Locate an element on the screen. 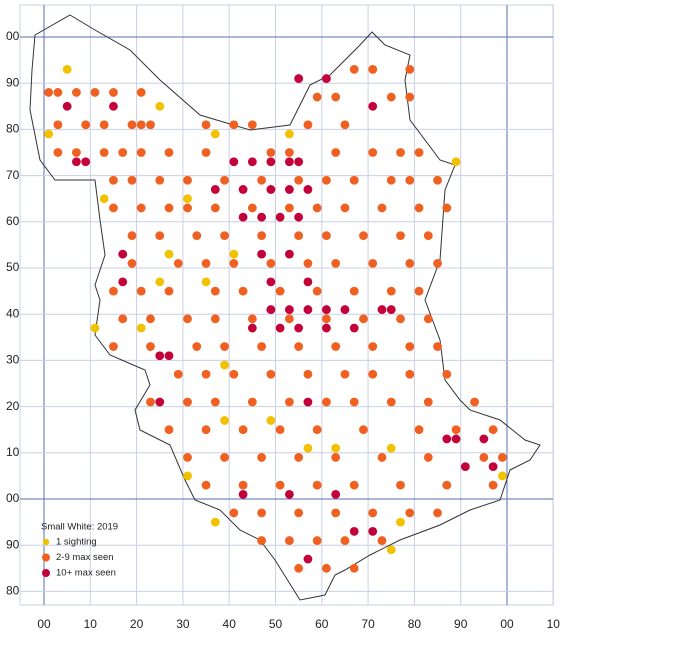 The width and height of the screenshot is (696, 647). legend-title: Small White: 2019 is located at coordinates (79, 527).